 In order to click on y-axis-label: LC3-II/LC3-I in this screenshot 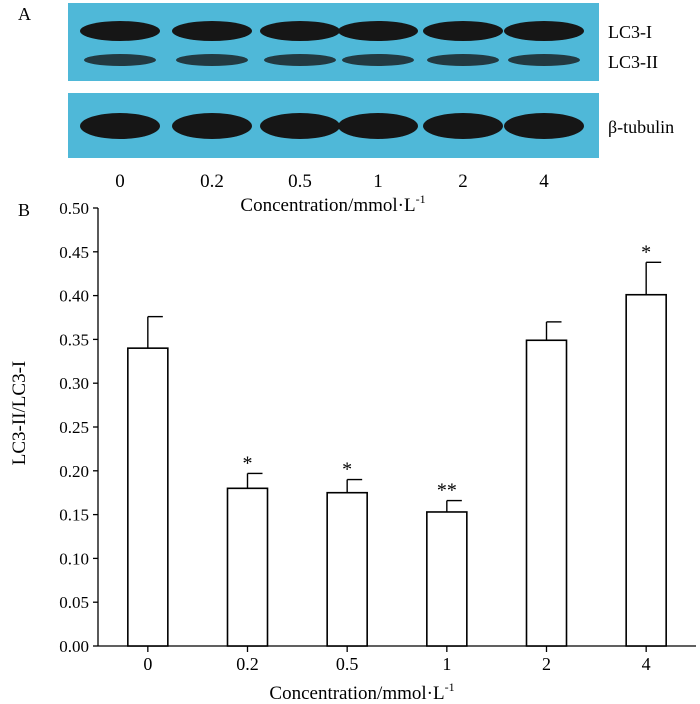, I will do `click(19, 413)`.